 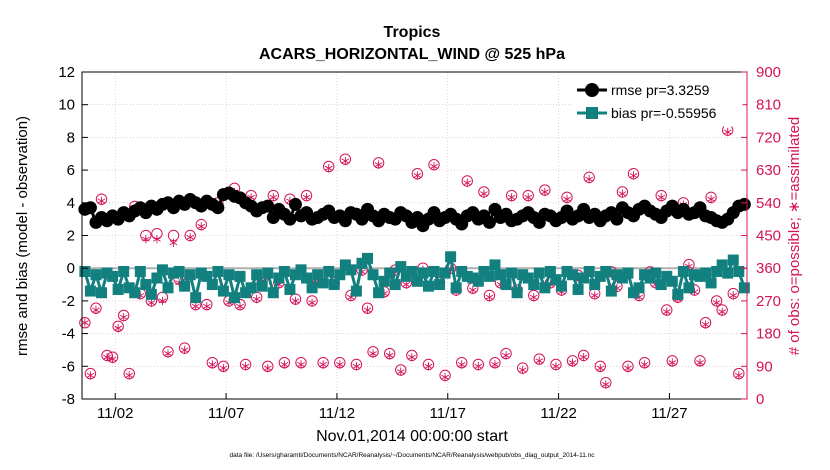 I want to click on y-left-tick-label: -8, so click(x=68, y=399).